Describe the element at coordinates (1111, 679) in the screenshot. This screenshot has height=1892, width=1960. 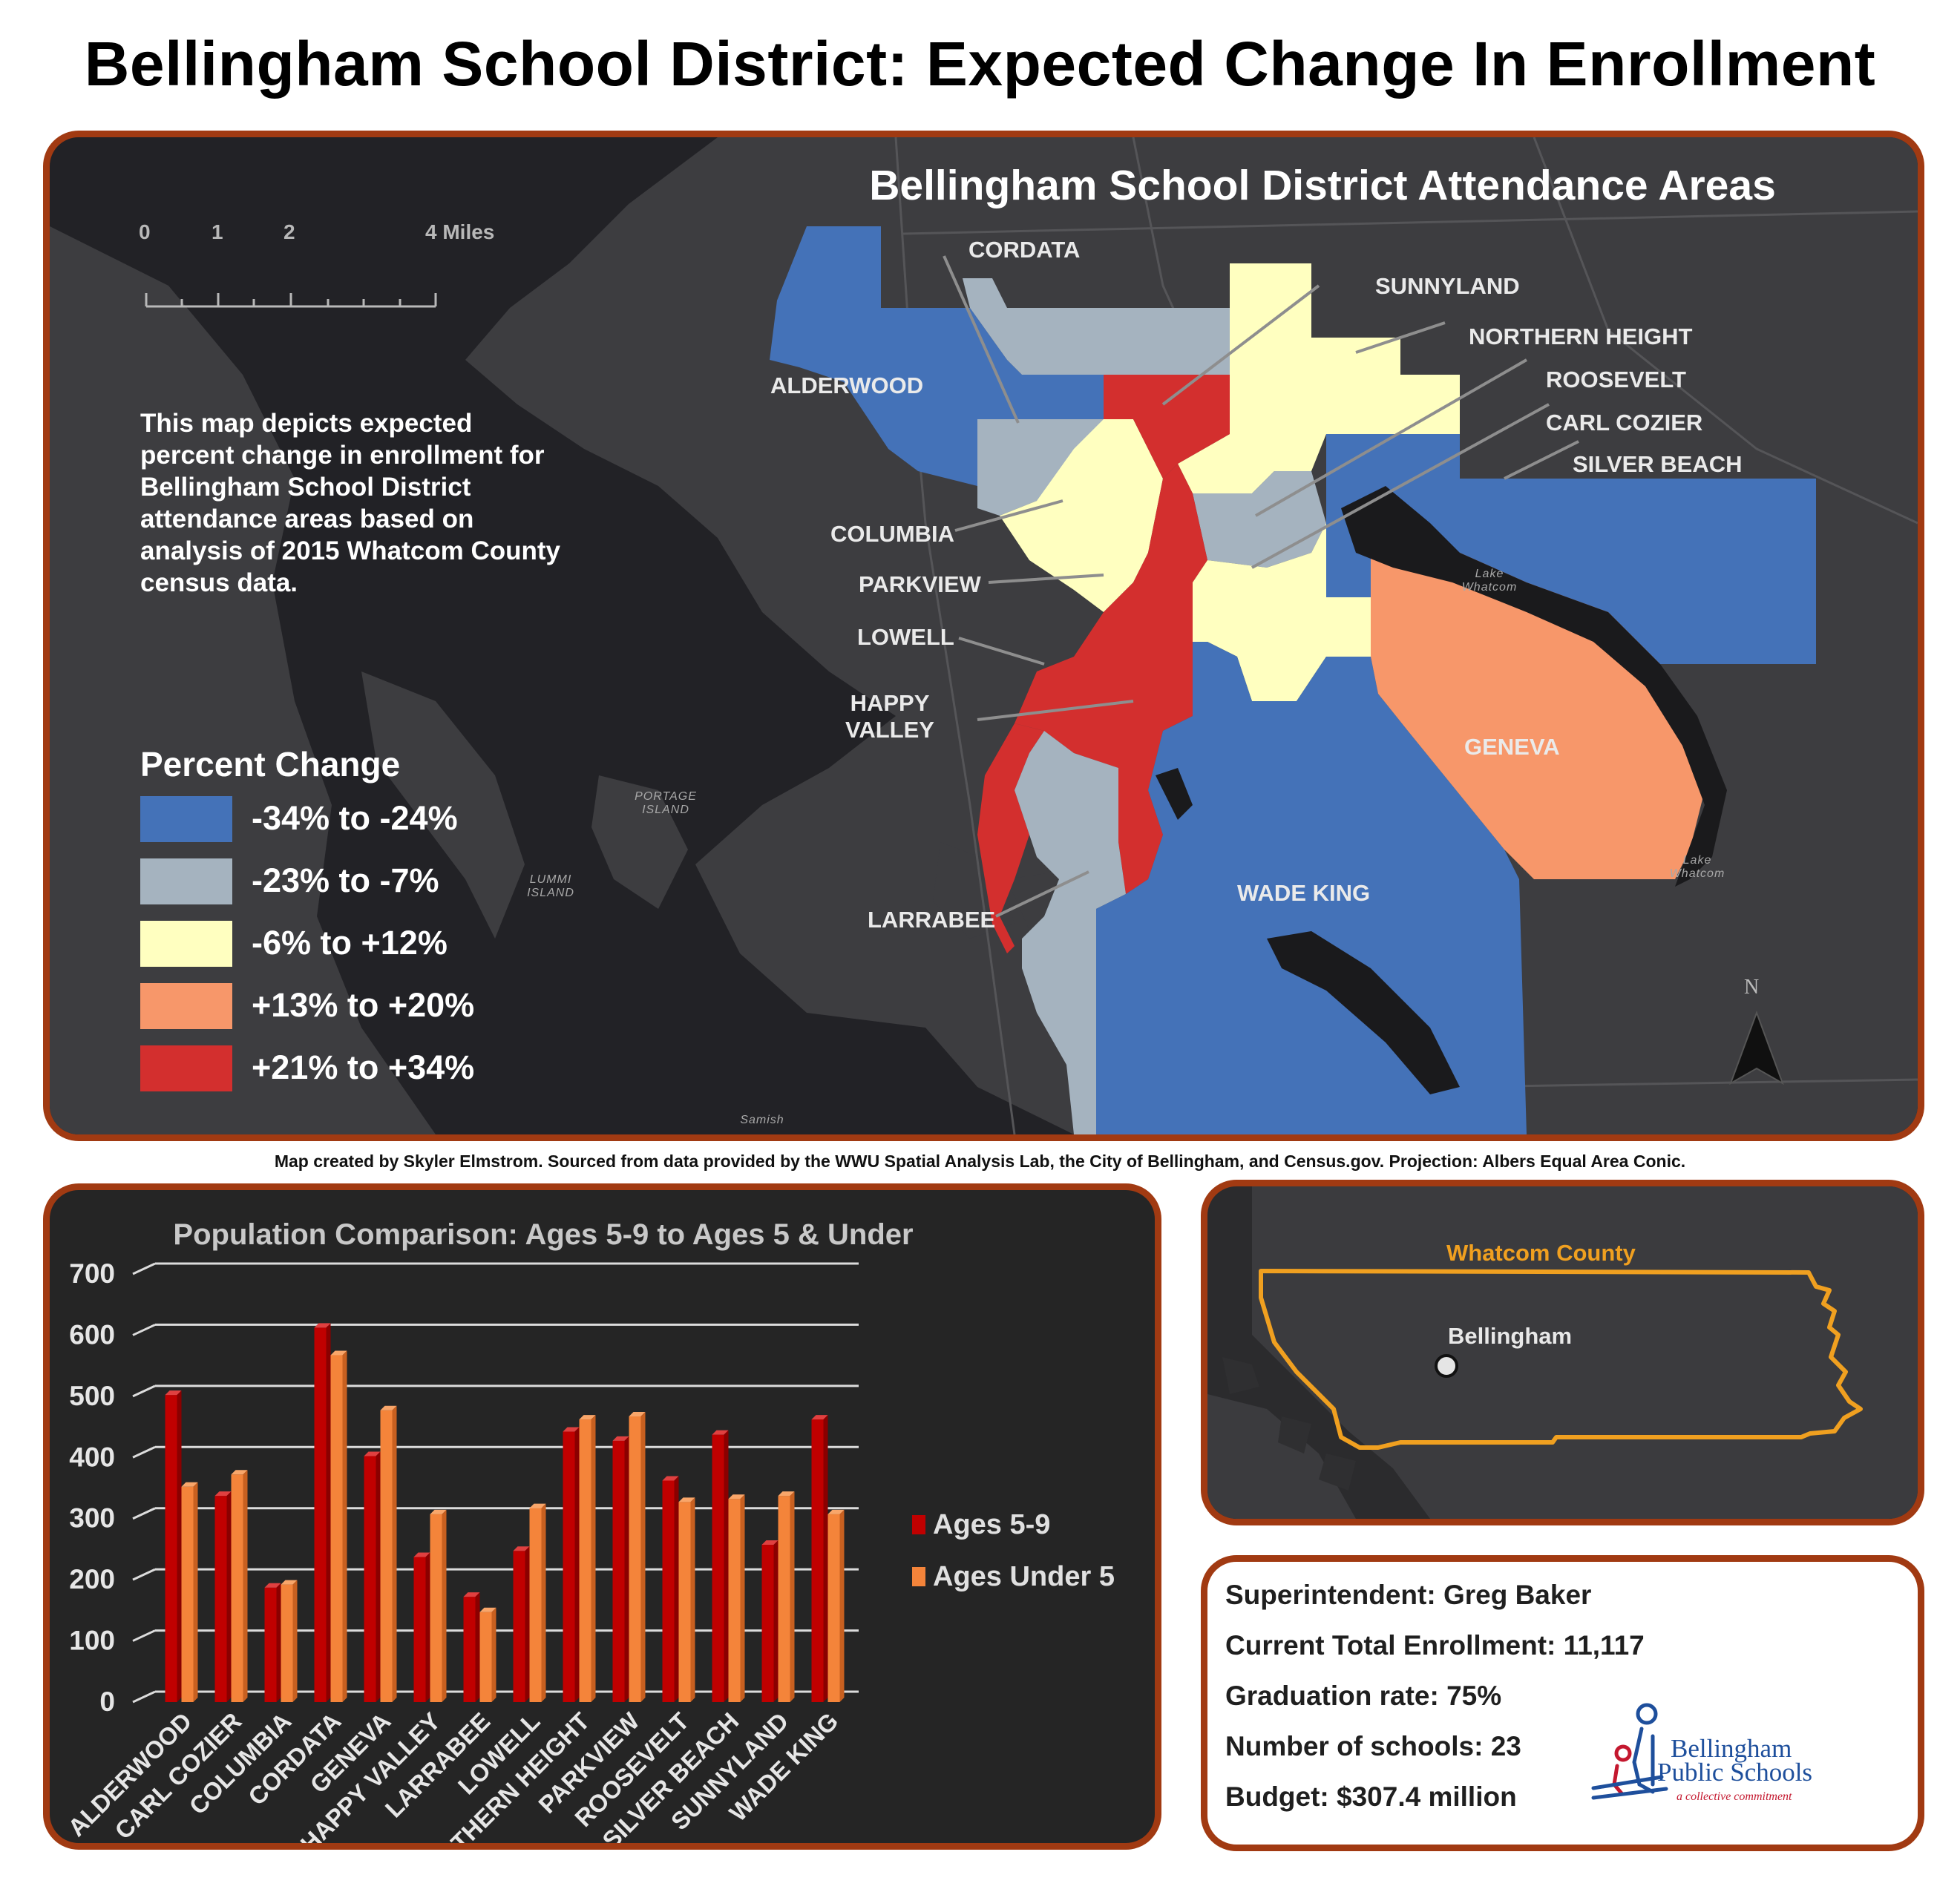
I see `area-lowell` at that location.